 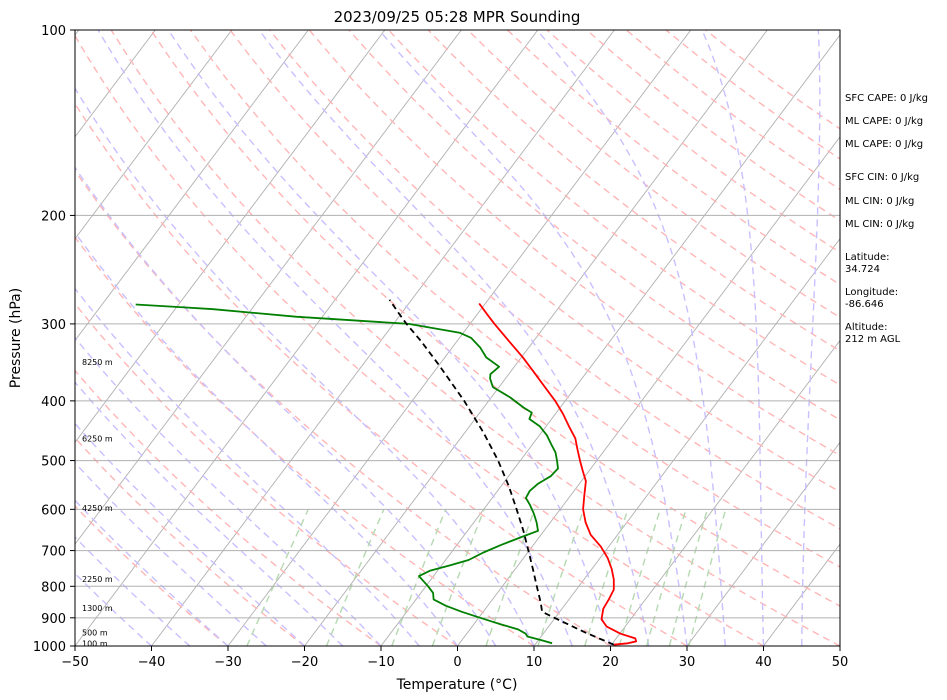 What do you see at coordinates (534, 662) in the screenshot?
I see `x-tick-label: 10` at bounding box center [534, 662].